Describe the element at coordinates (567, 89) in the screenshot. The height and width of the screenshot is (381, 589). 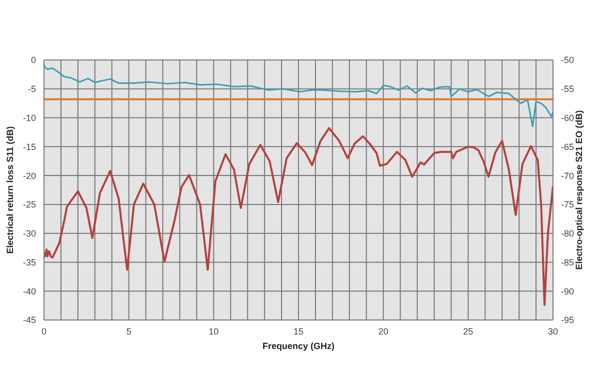
I see `y2-tick-label: -55` at that location.